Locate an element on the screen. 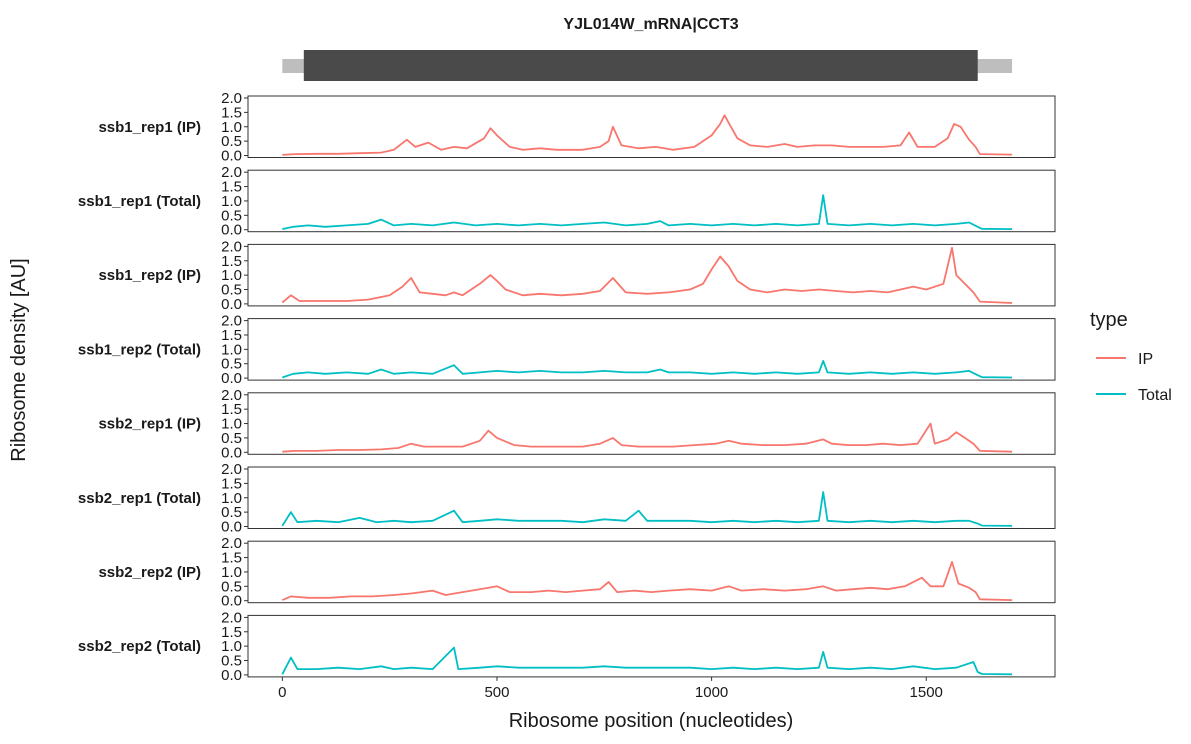 The width and height of the screenshot is (1191, 744). x-tick-label: 1000 is located at coordinates (711, 692).